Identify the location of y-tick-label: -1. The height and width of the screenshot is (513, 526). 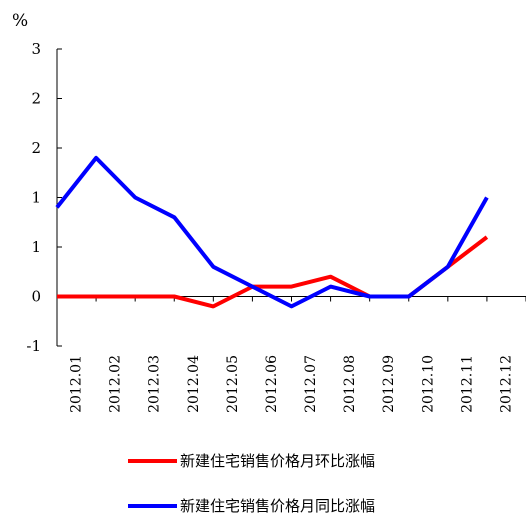
(33, 346).